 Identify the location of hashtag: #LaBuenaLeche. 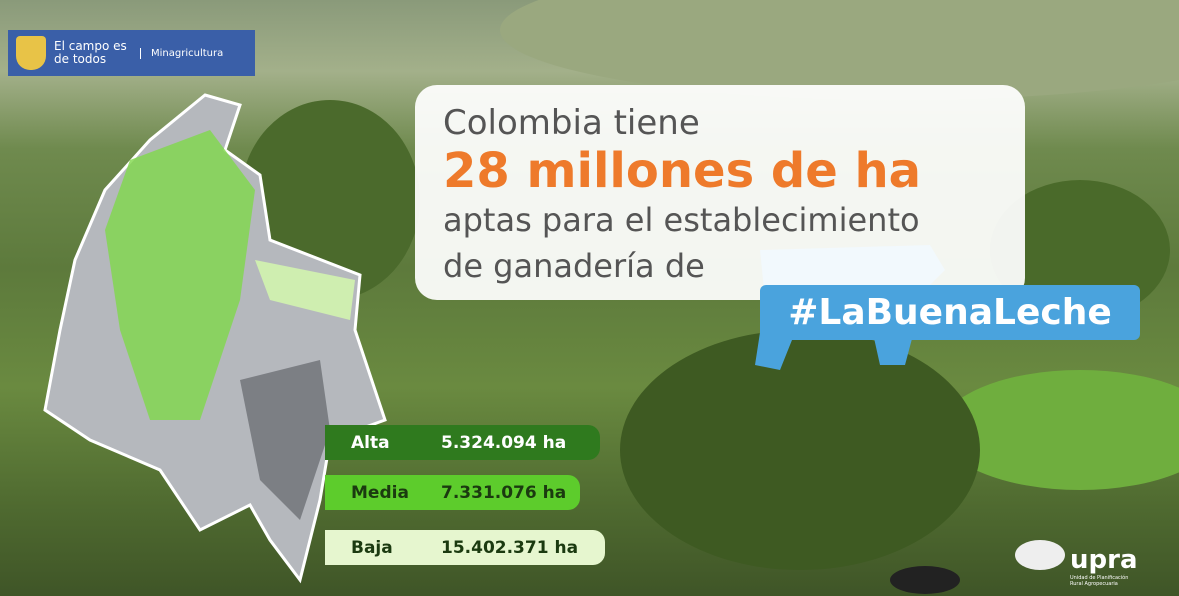
(950, 312).